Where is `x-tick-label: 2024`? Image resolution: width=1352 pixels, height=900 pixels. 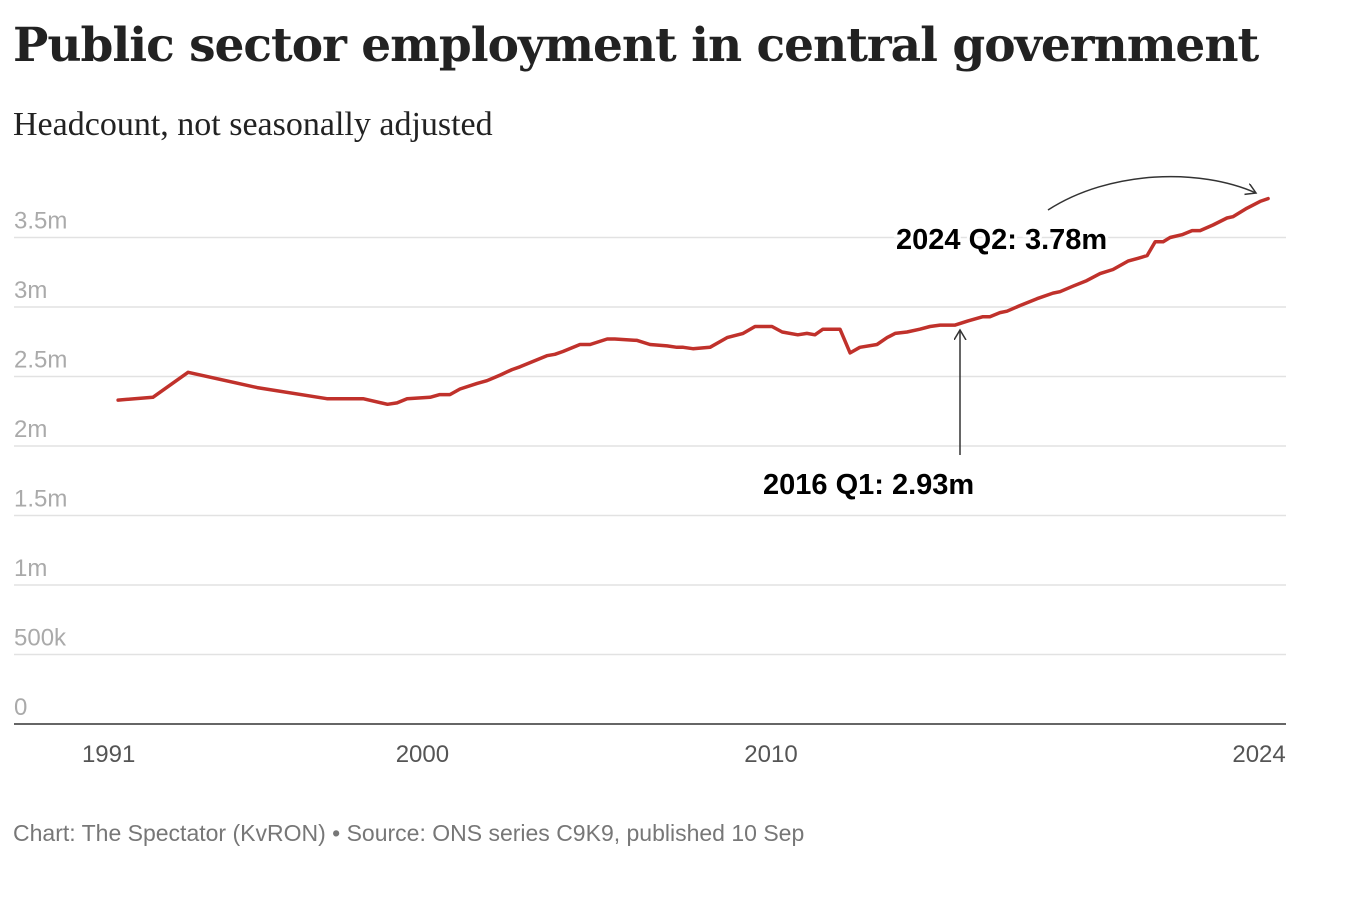 x-tick-label: 2024 is located at coordinates (1258, 754).